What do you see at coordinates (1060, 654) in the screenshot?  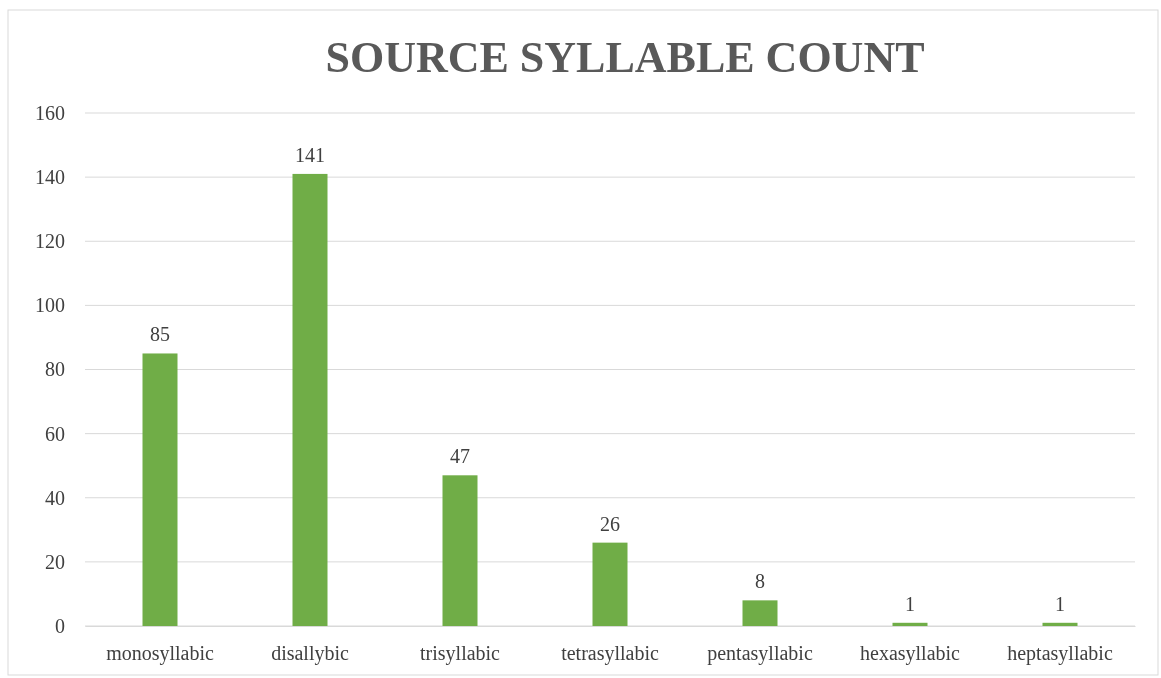 I see `x-tick-label: heptasyllabic` at bounding box center [1060, 654].